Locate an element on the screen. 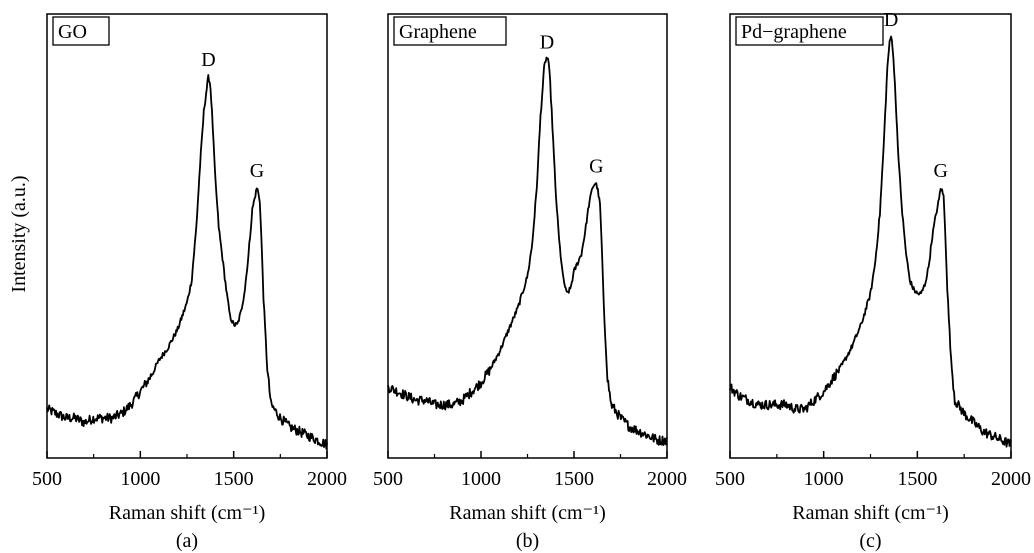 The width and height of the screenshot is (1034, 553). panel-caption: (b) is located at coordinates (527, 541).